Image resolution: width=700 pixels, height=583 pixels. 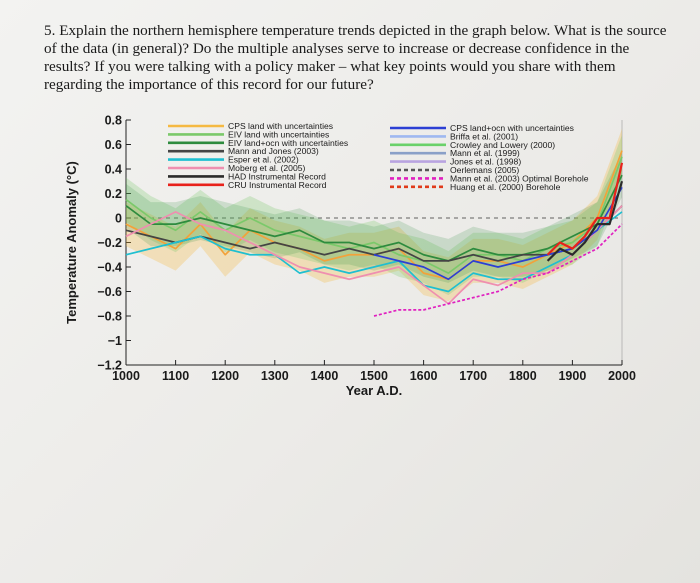 I want to click on x-tick-label: 2000, so click(x=622, y=376).